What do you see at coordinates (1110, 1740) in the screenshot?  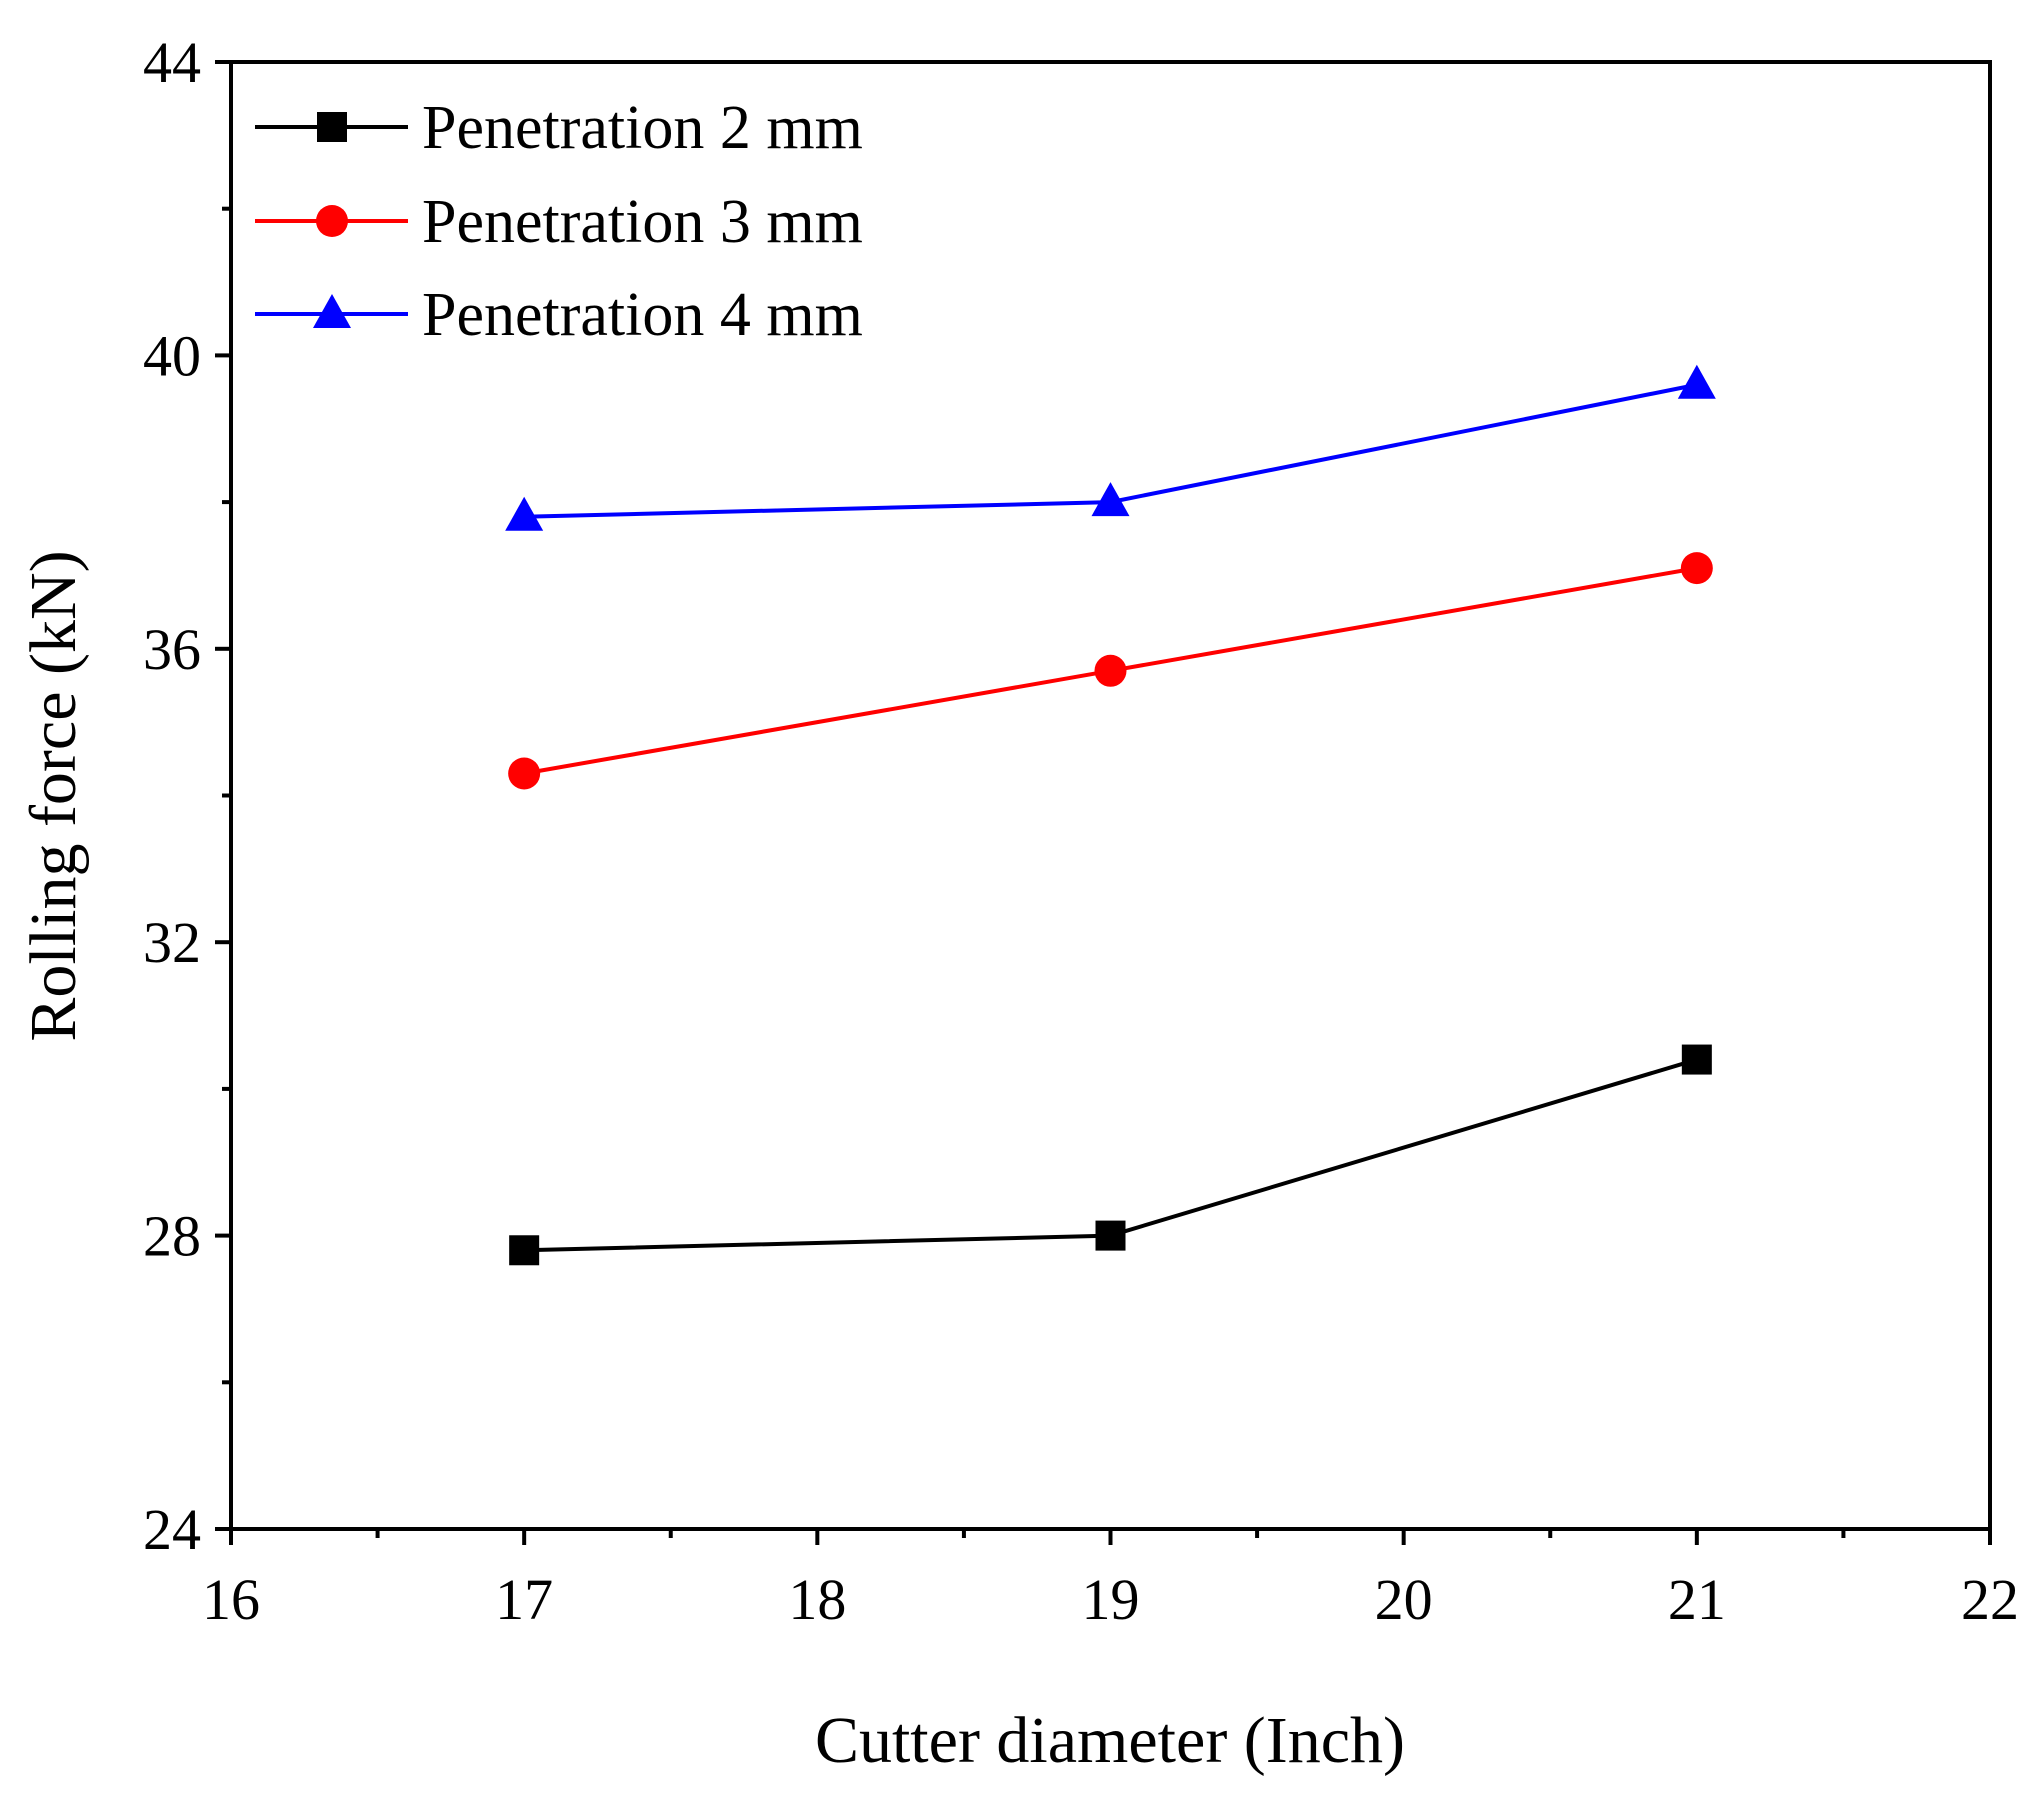 I see `x-axis-title: Cutter diameter (Inch)` at bounding box center [1110, 1740].